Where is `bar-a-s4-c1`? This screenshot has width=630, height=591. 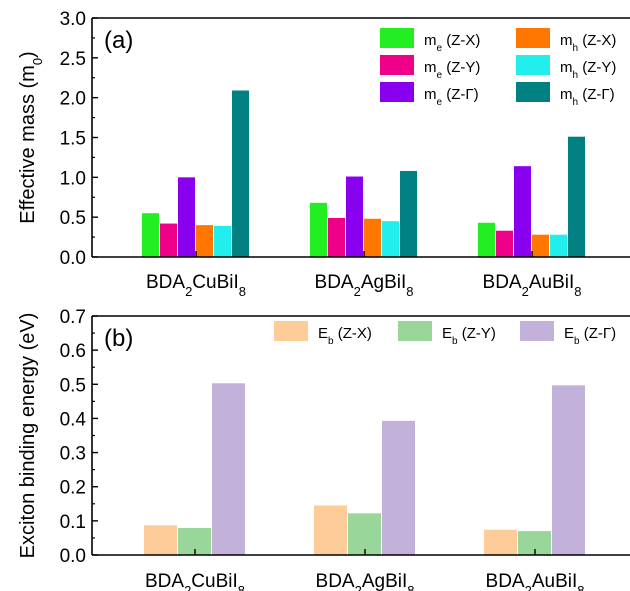
bar-a-s4-c1 is located at coordinates (390, 239).